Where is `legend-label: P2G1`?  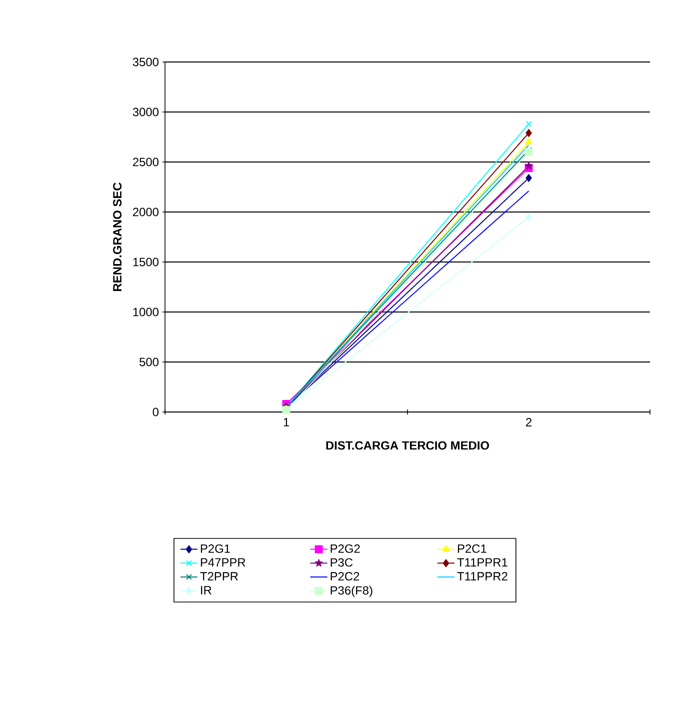 legend-label: P2G1 is located at coordinates (215, 548).